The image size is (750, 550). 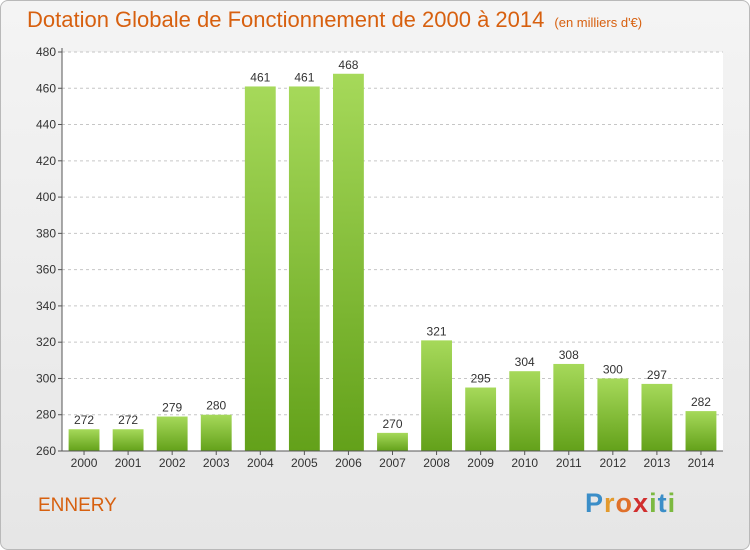 I want to click on x-tick-label: 2013, so click(x=657, y=463).